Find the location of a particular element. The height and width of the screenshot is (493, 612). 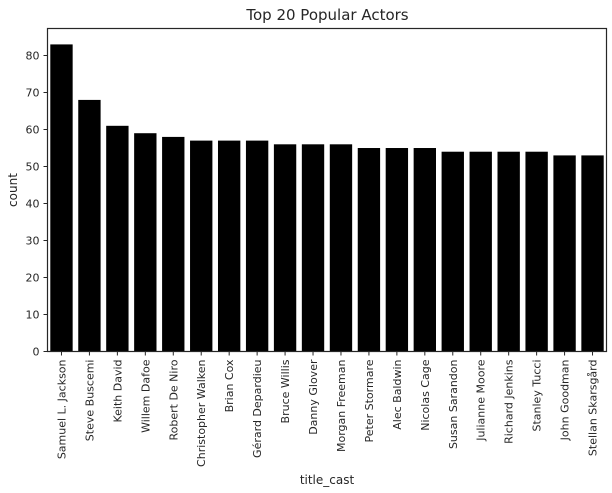

x-tick-label-6: Brian Cox is located at coordinates (229, 385).